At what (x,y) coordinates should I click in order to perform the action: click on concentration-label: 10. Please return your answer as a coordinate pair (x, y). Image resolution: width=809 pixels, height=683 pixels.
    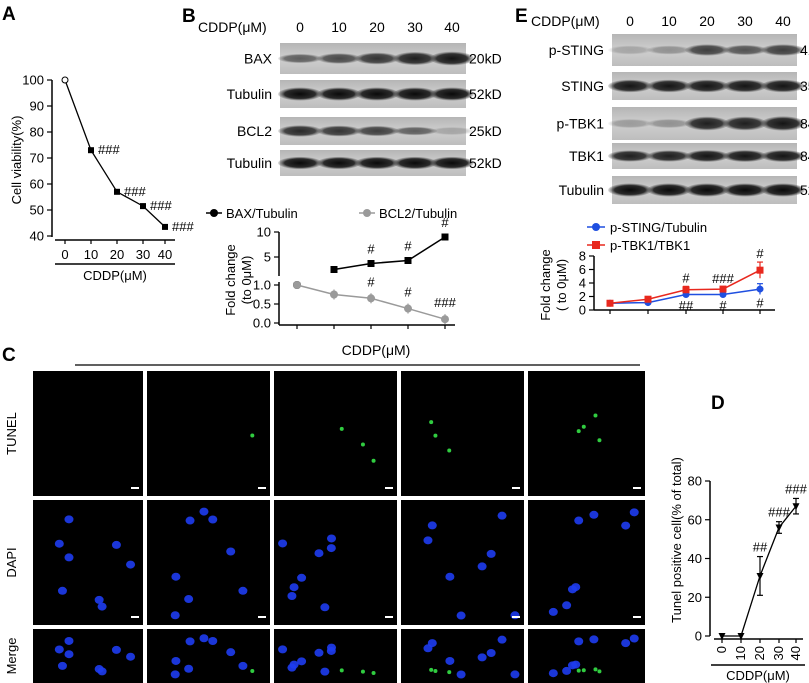
    Looking at the image, I should click on (669, 21).